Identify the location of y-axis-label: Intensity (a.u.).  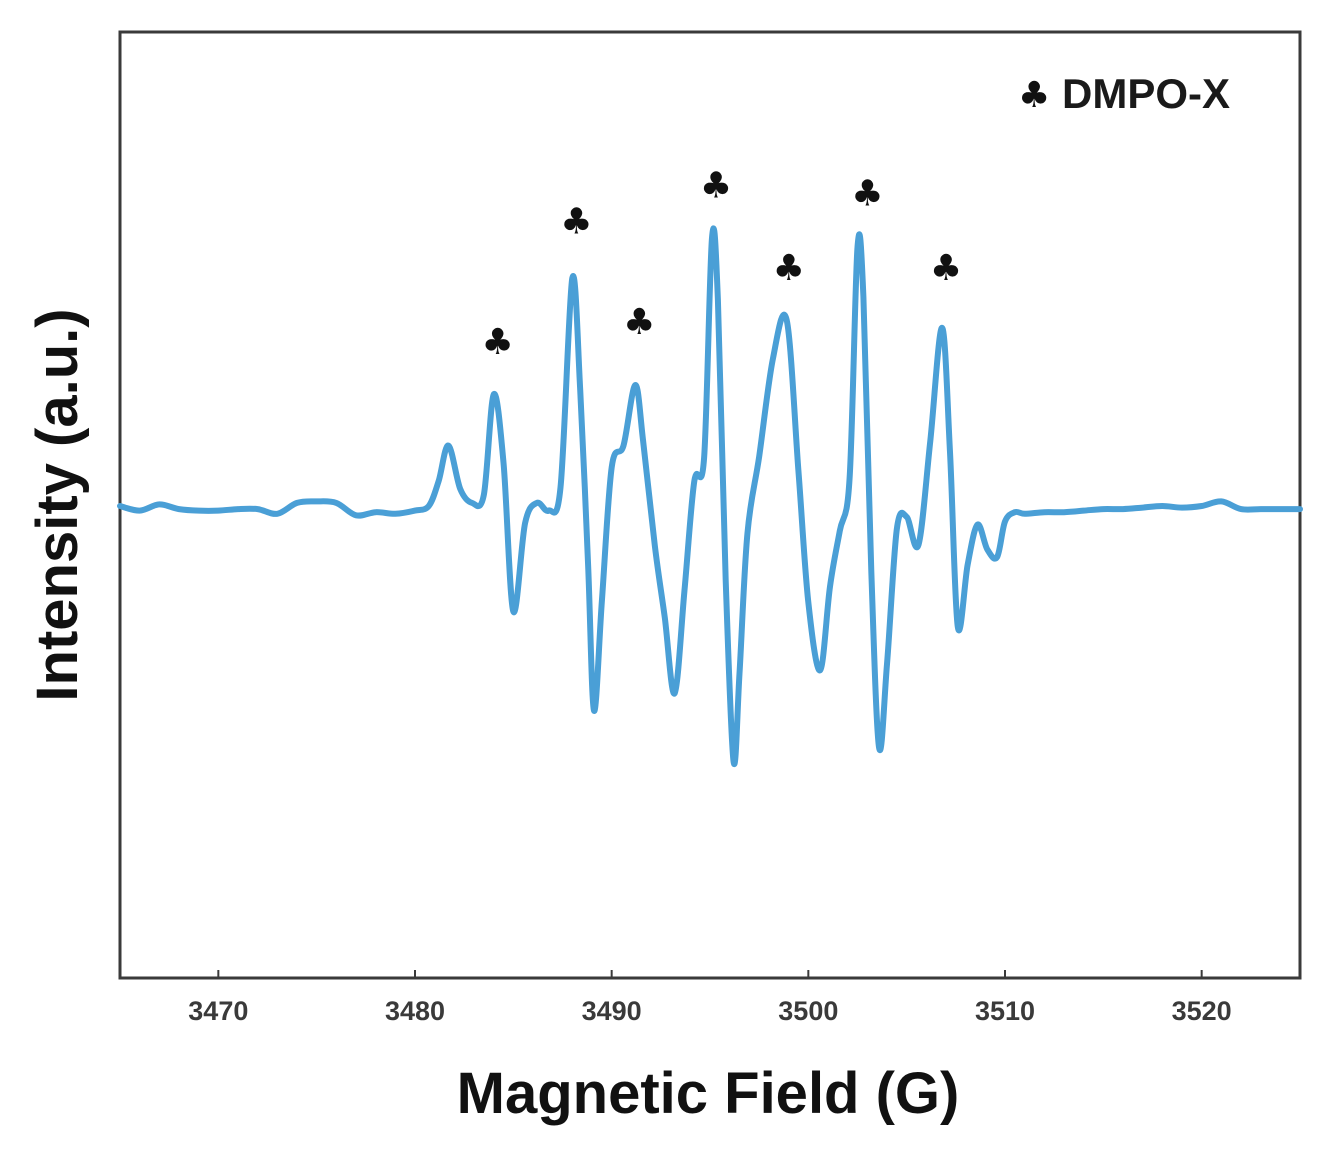
(57, 504).